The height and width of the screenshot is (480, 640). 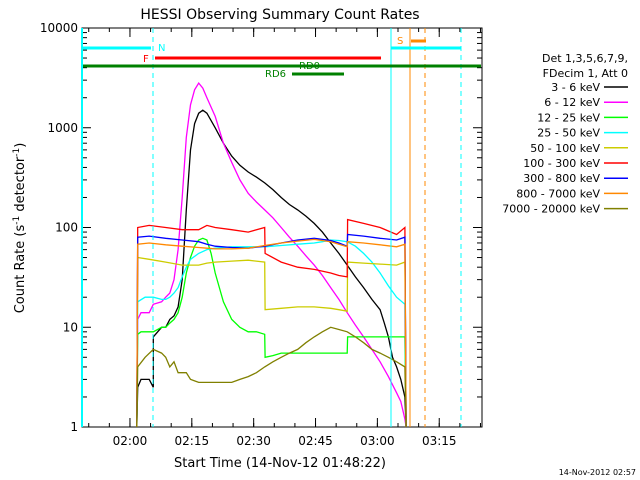 I want to click on y-axis-label-sup1: -1, so click(x=17, y=220).